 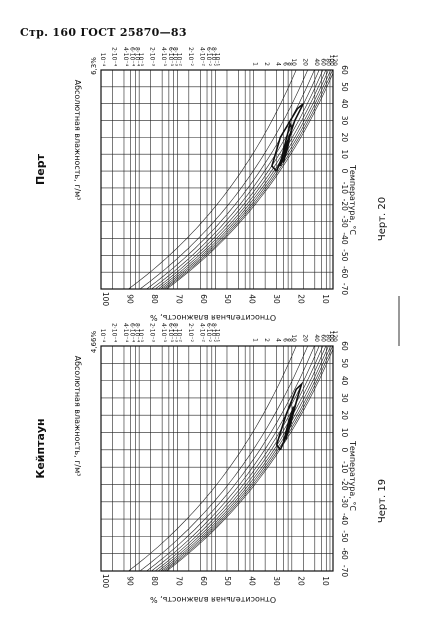 What do you see at coordinates (316, 338) in the screenshot?
I see `humidity-tick-label: 40` at bounding box center [316, 338].